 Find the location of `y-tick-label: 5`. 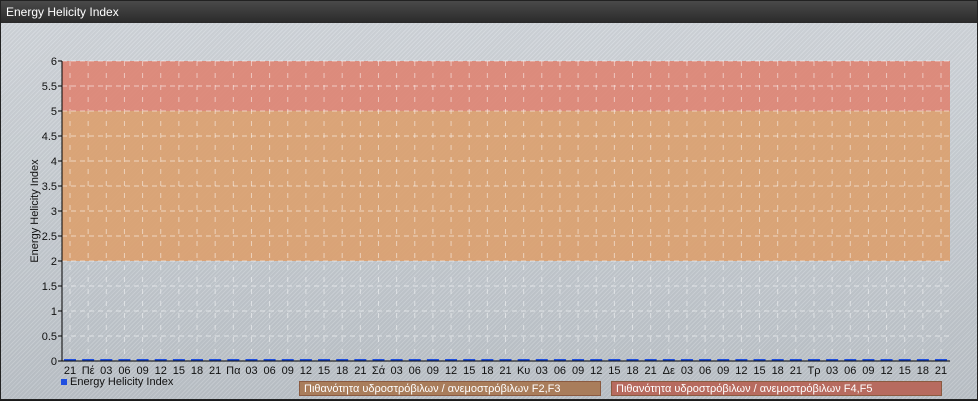

y-tick-label: 5 is located at coordinates (54, 112).